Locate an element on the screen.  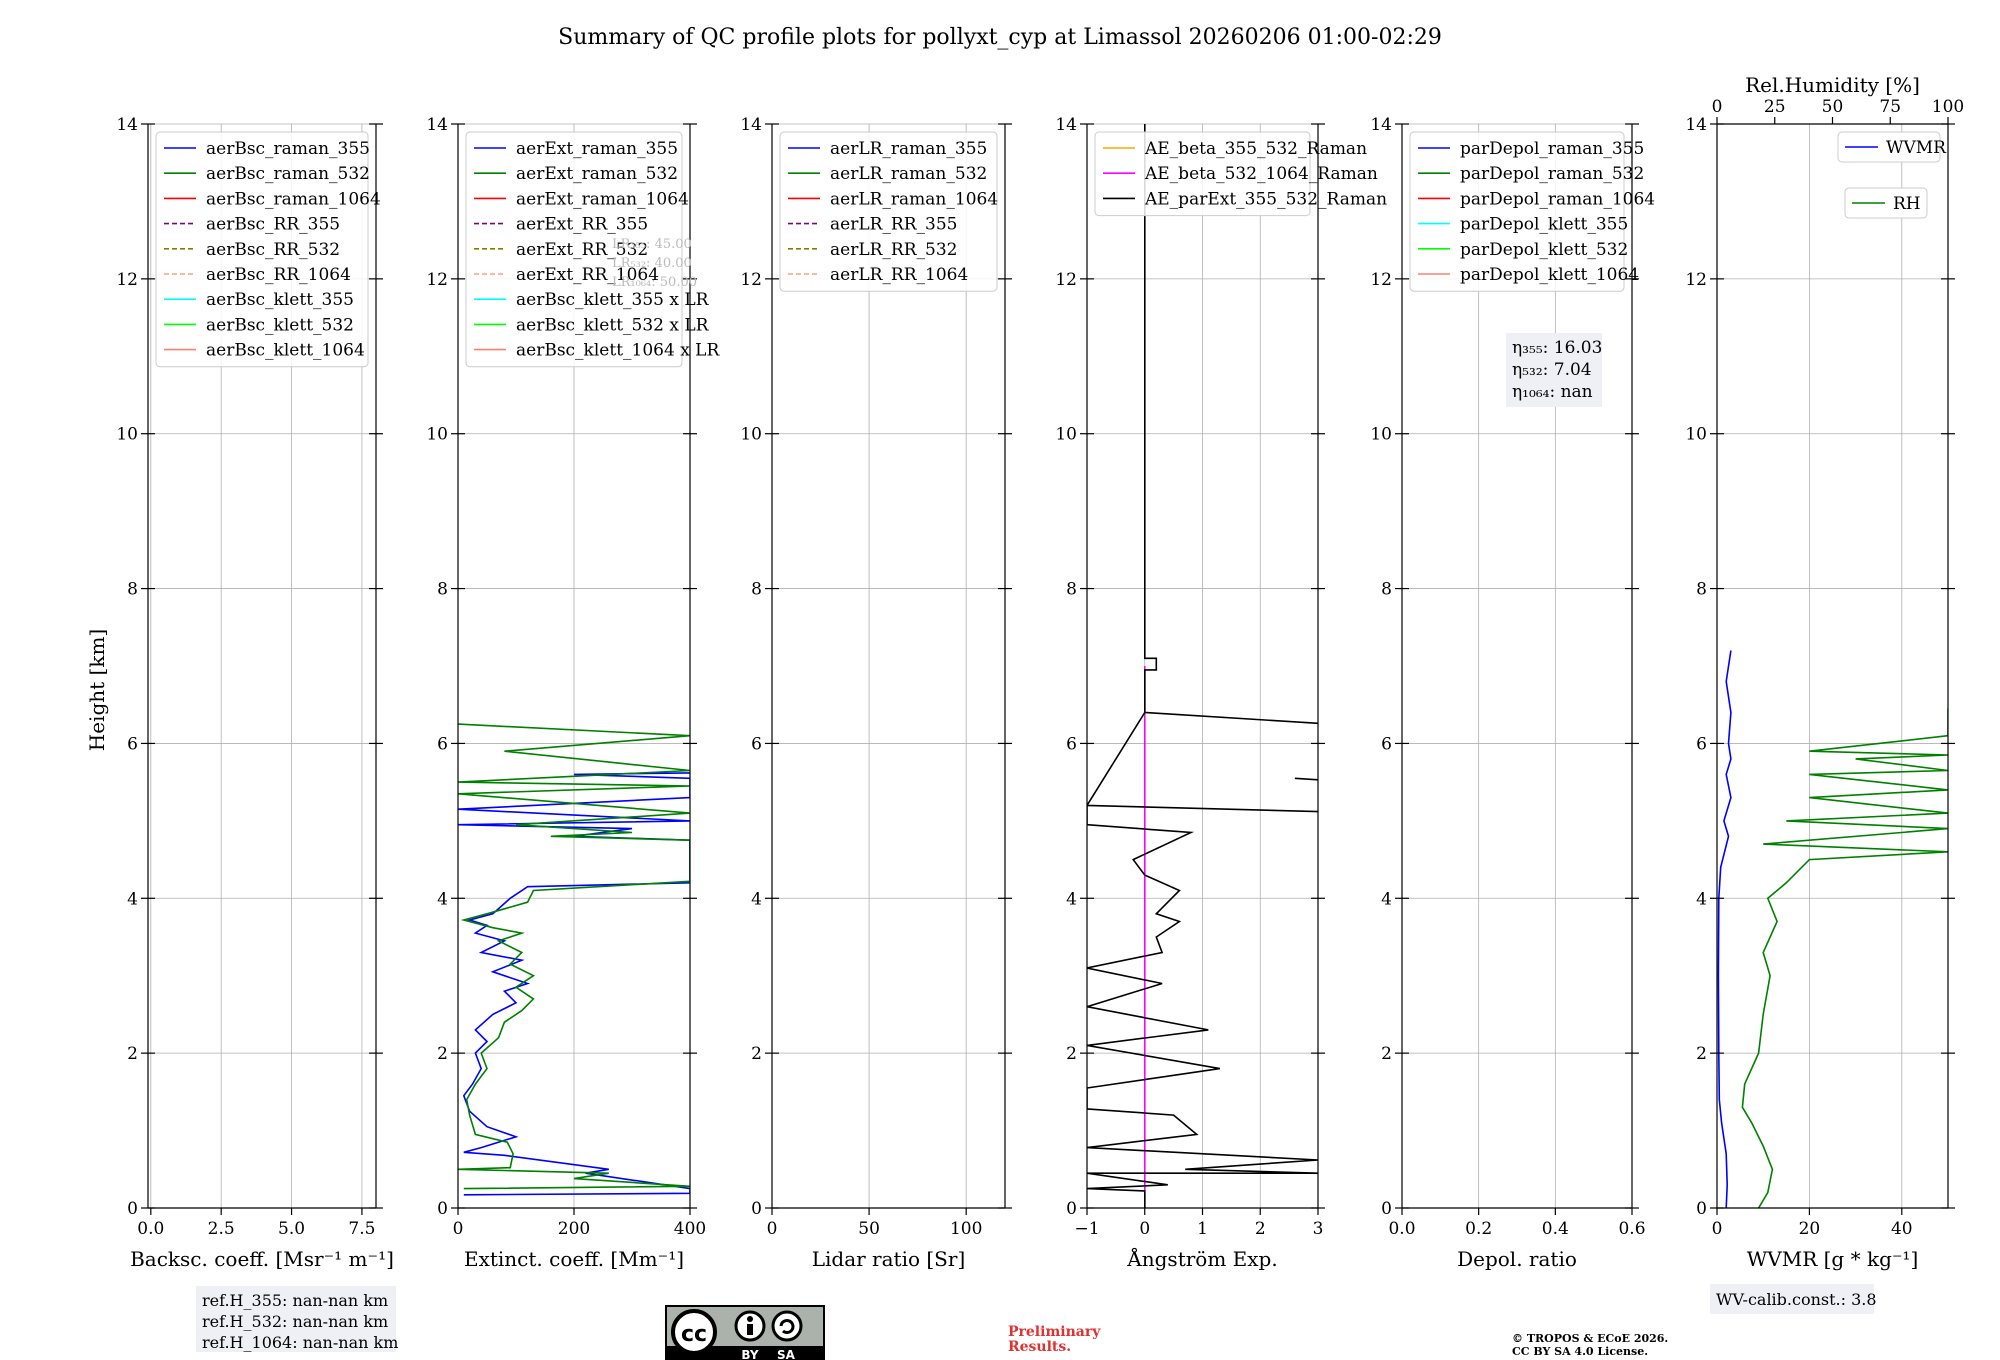
x-axis-label: Depol. ratio is located at coordinates (1517, 1259).